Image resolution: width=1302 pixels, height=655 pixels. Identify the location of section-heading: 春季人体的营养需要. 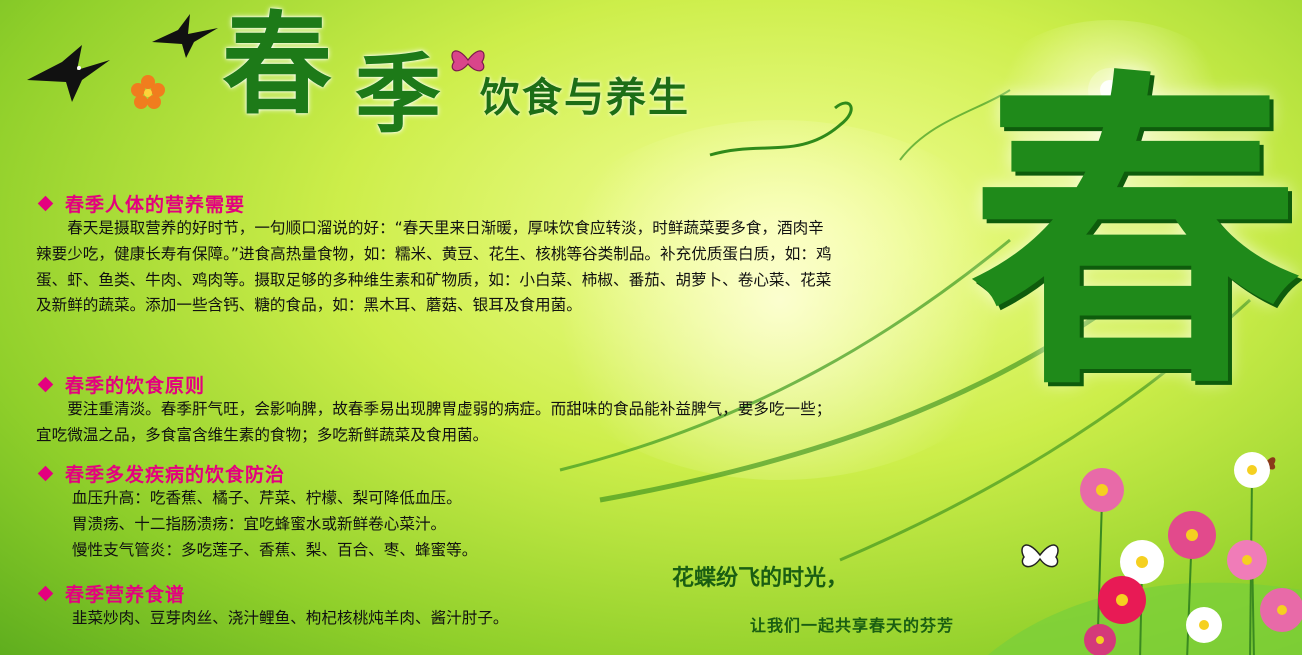
(436, 203).